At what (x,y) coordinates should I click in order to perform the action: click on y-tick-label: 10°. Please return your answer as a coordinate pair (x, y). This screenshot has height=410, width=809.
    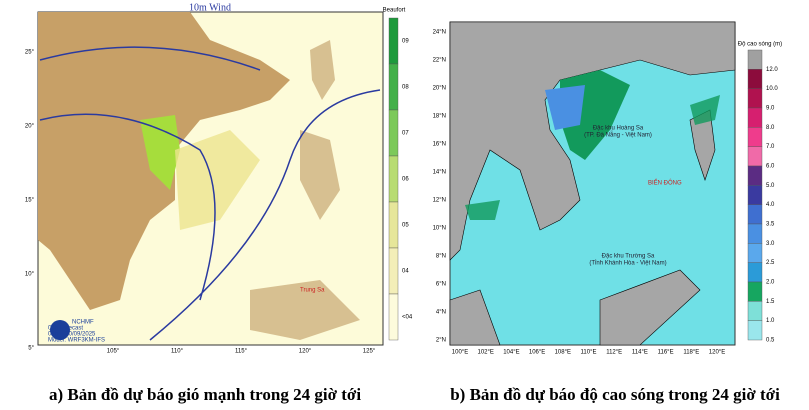
    Looking at the image, I should click on (30, 275).